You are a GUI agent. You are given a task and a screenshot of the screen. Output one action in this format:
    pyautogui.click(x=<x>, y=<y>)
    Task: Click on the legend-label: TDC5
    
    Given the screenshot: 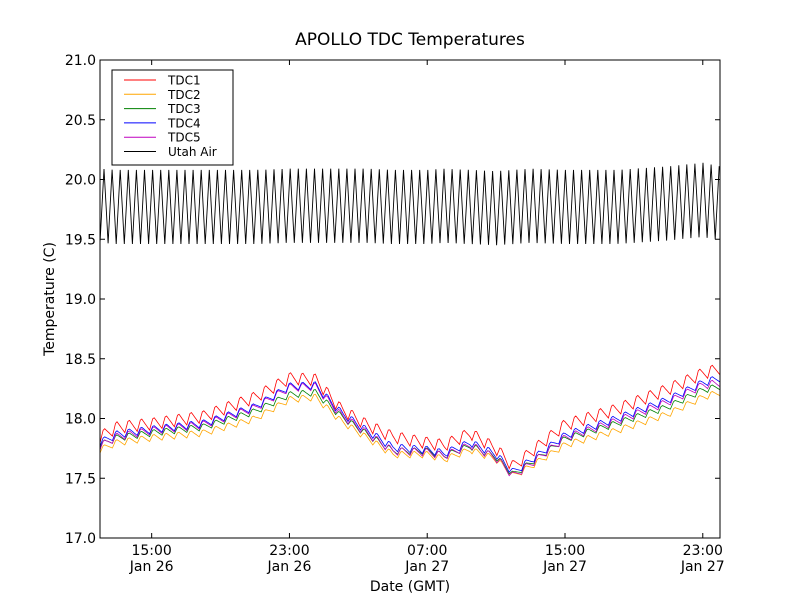 What is the action you would take?
    pyautogui.click(x=184, y=138)
    